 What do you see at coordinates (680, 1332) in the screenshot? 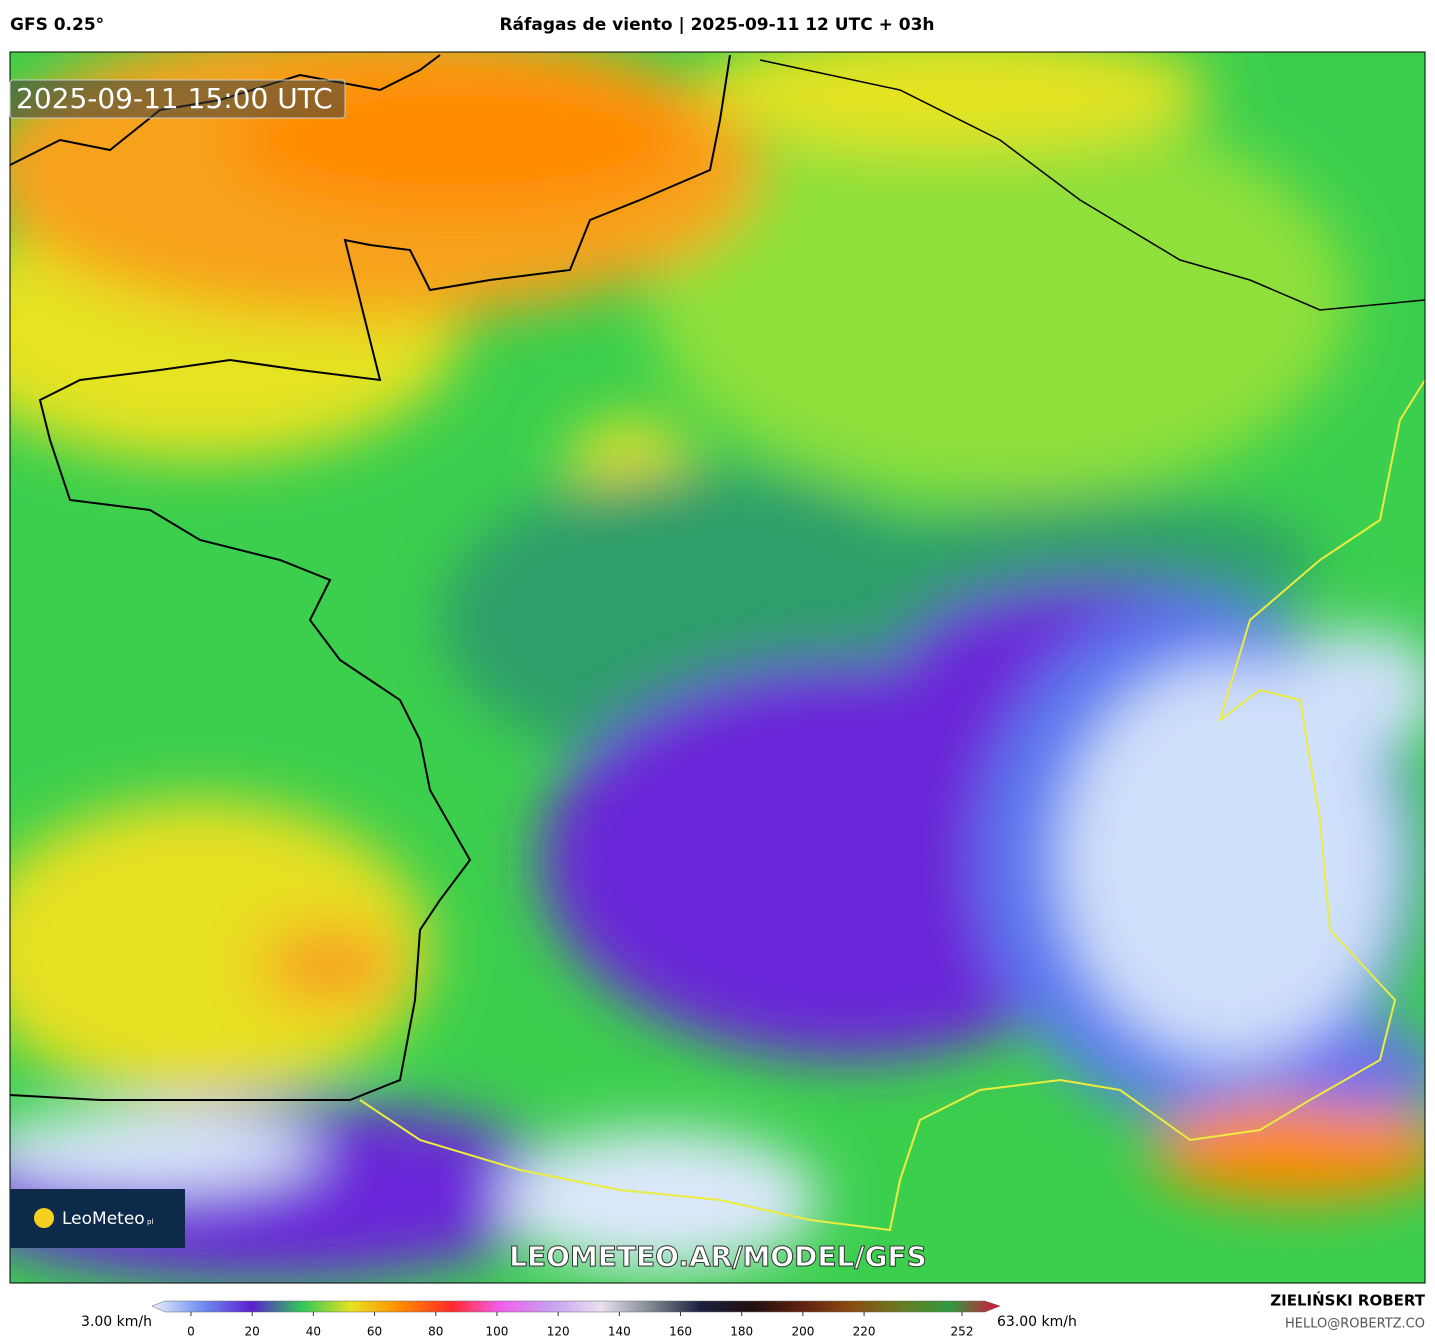
I see `colorbar-tick-label: 160` at bounding box center [680, 1332].